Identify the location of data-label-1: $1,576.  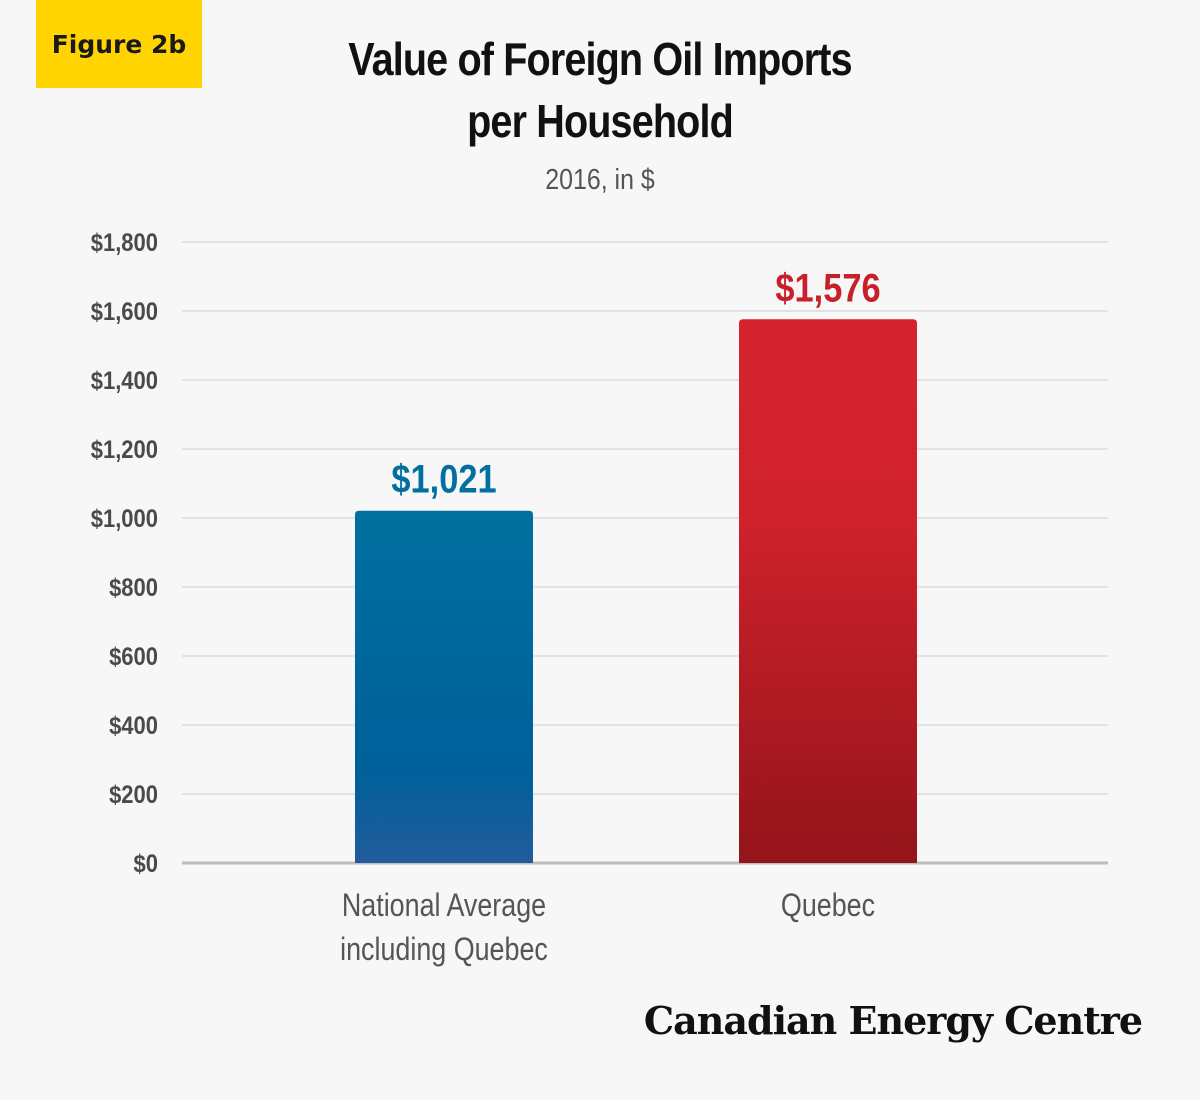
(827, 287).